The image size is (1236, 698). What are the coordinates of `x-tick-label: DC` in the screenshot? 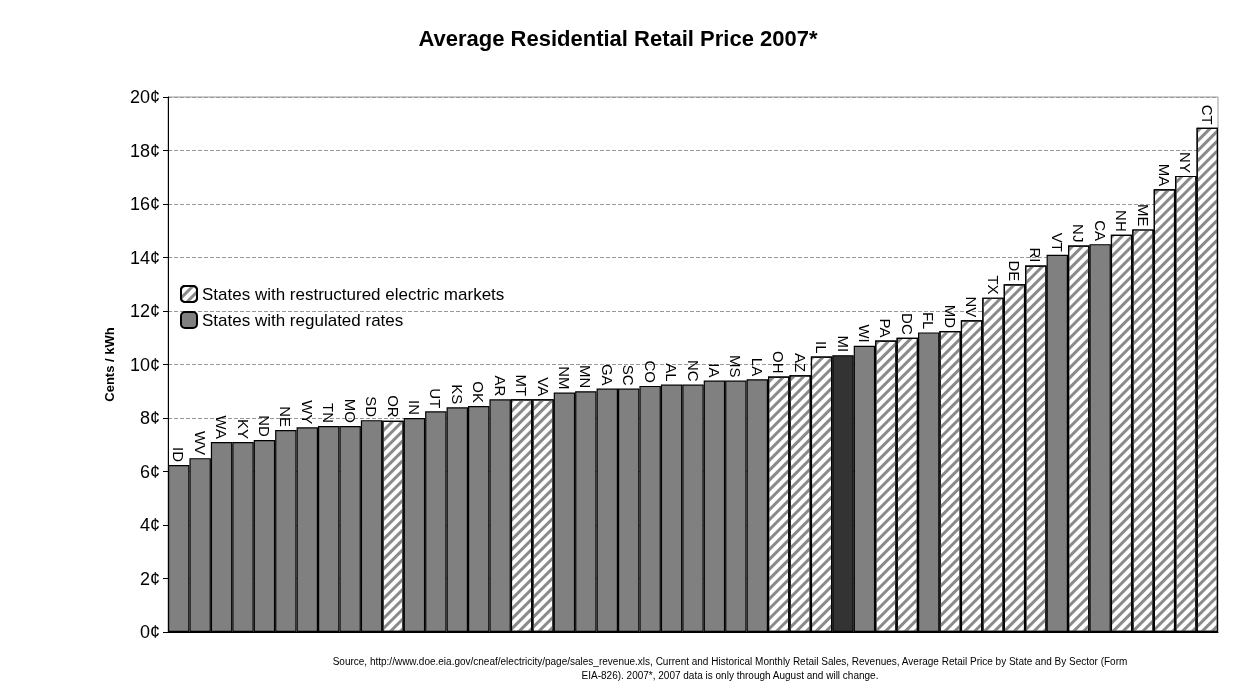 It's located at (907, 324).